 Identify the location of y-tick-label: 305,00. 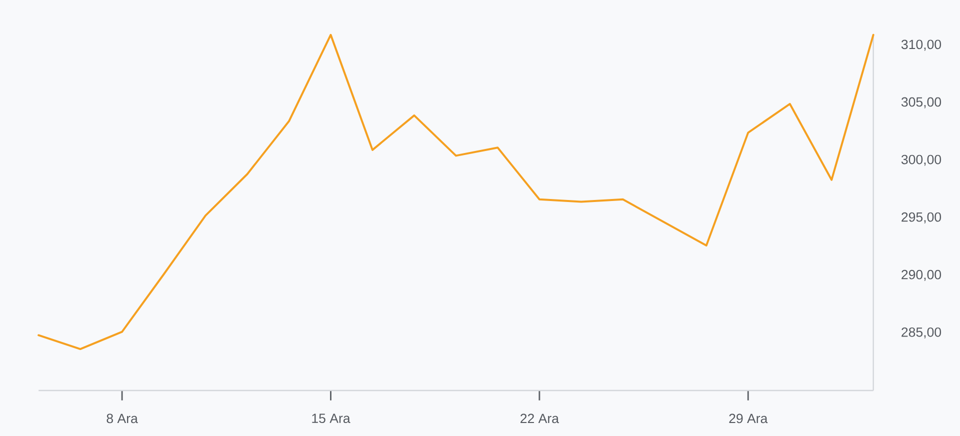
(921, 102).